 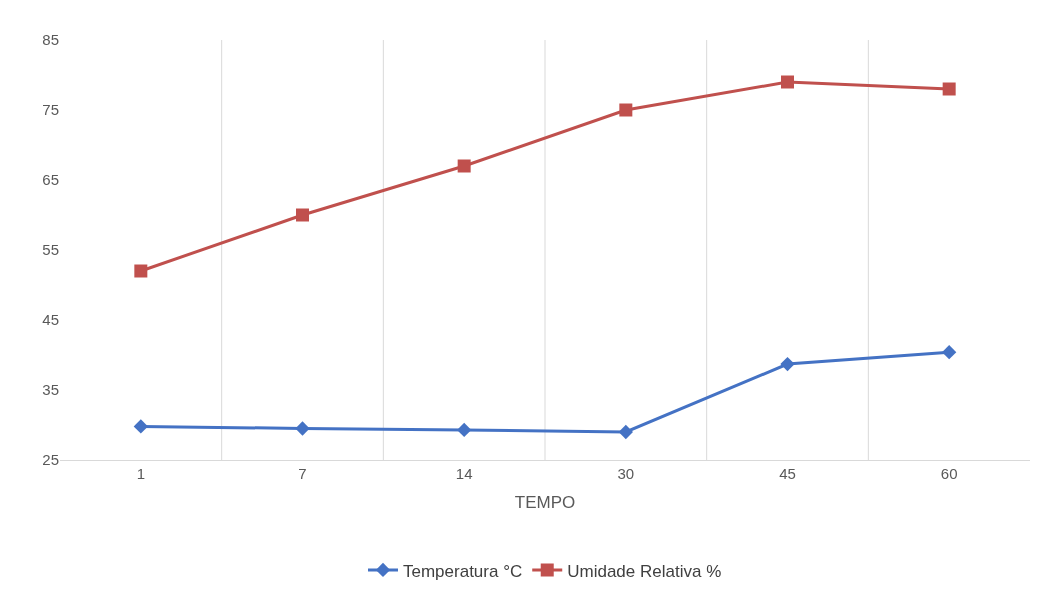 I want to click on y-tick-label: 55, so click(x=50, y=250).